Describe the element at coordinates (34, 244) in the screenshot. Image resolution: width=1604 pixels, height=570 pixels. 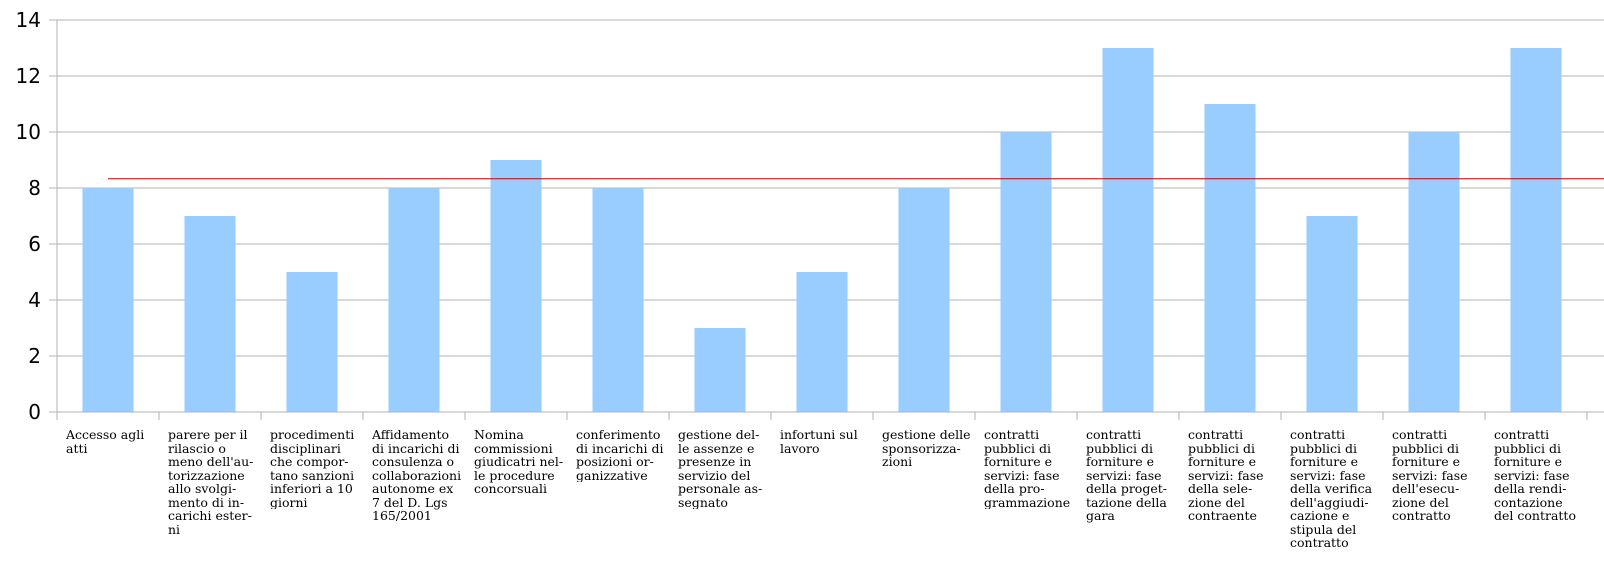
I see `y-tick-label: 6` at that location.